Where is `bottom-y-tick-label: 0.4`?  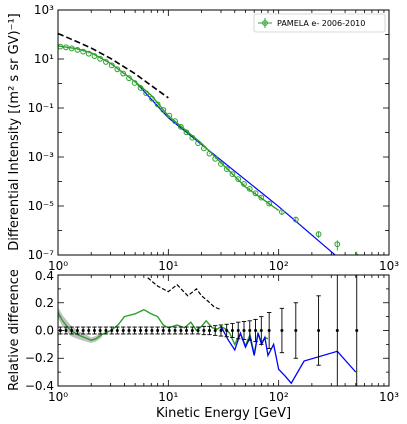
bottom-y-tick-label: 0.4 is located at coordinates (44, 276).